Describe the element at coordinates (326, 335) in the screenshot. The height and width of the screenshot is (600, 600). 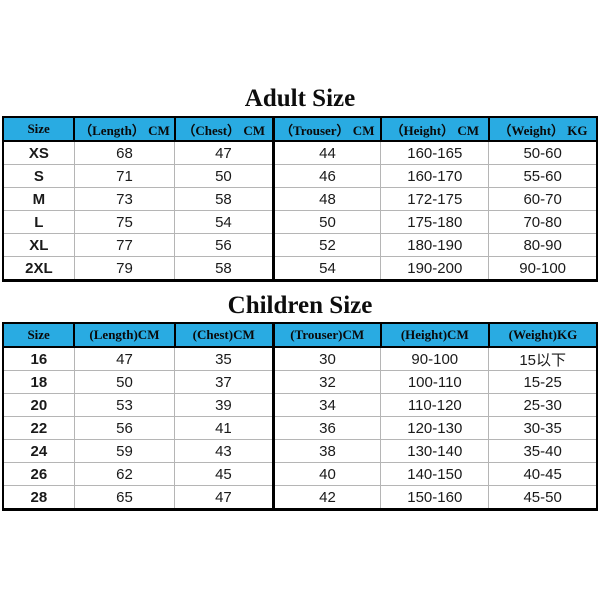
I see `column-header: (Trouser)CM` at that location.